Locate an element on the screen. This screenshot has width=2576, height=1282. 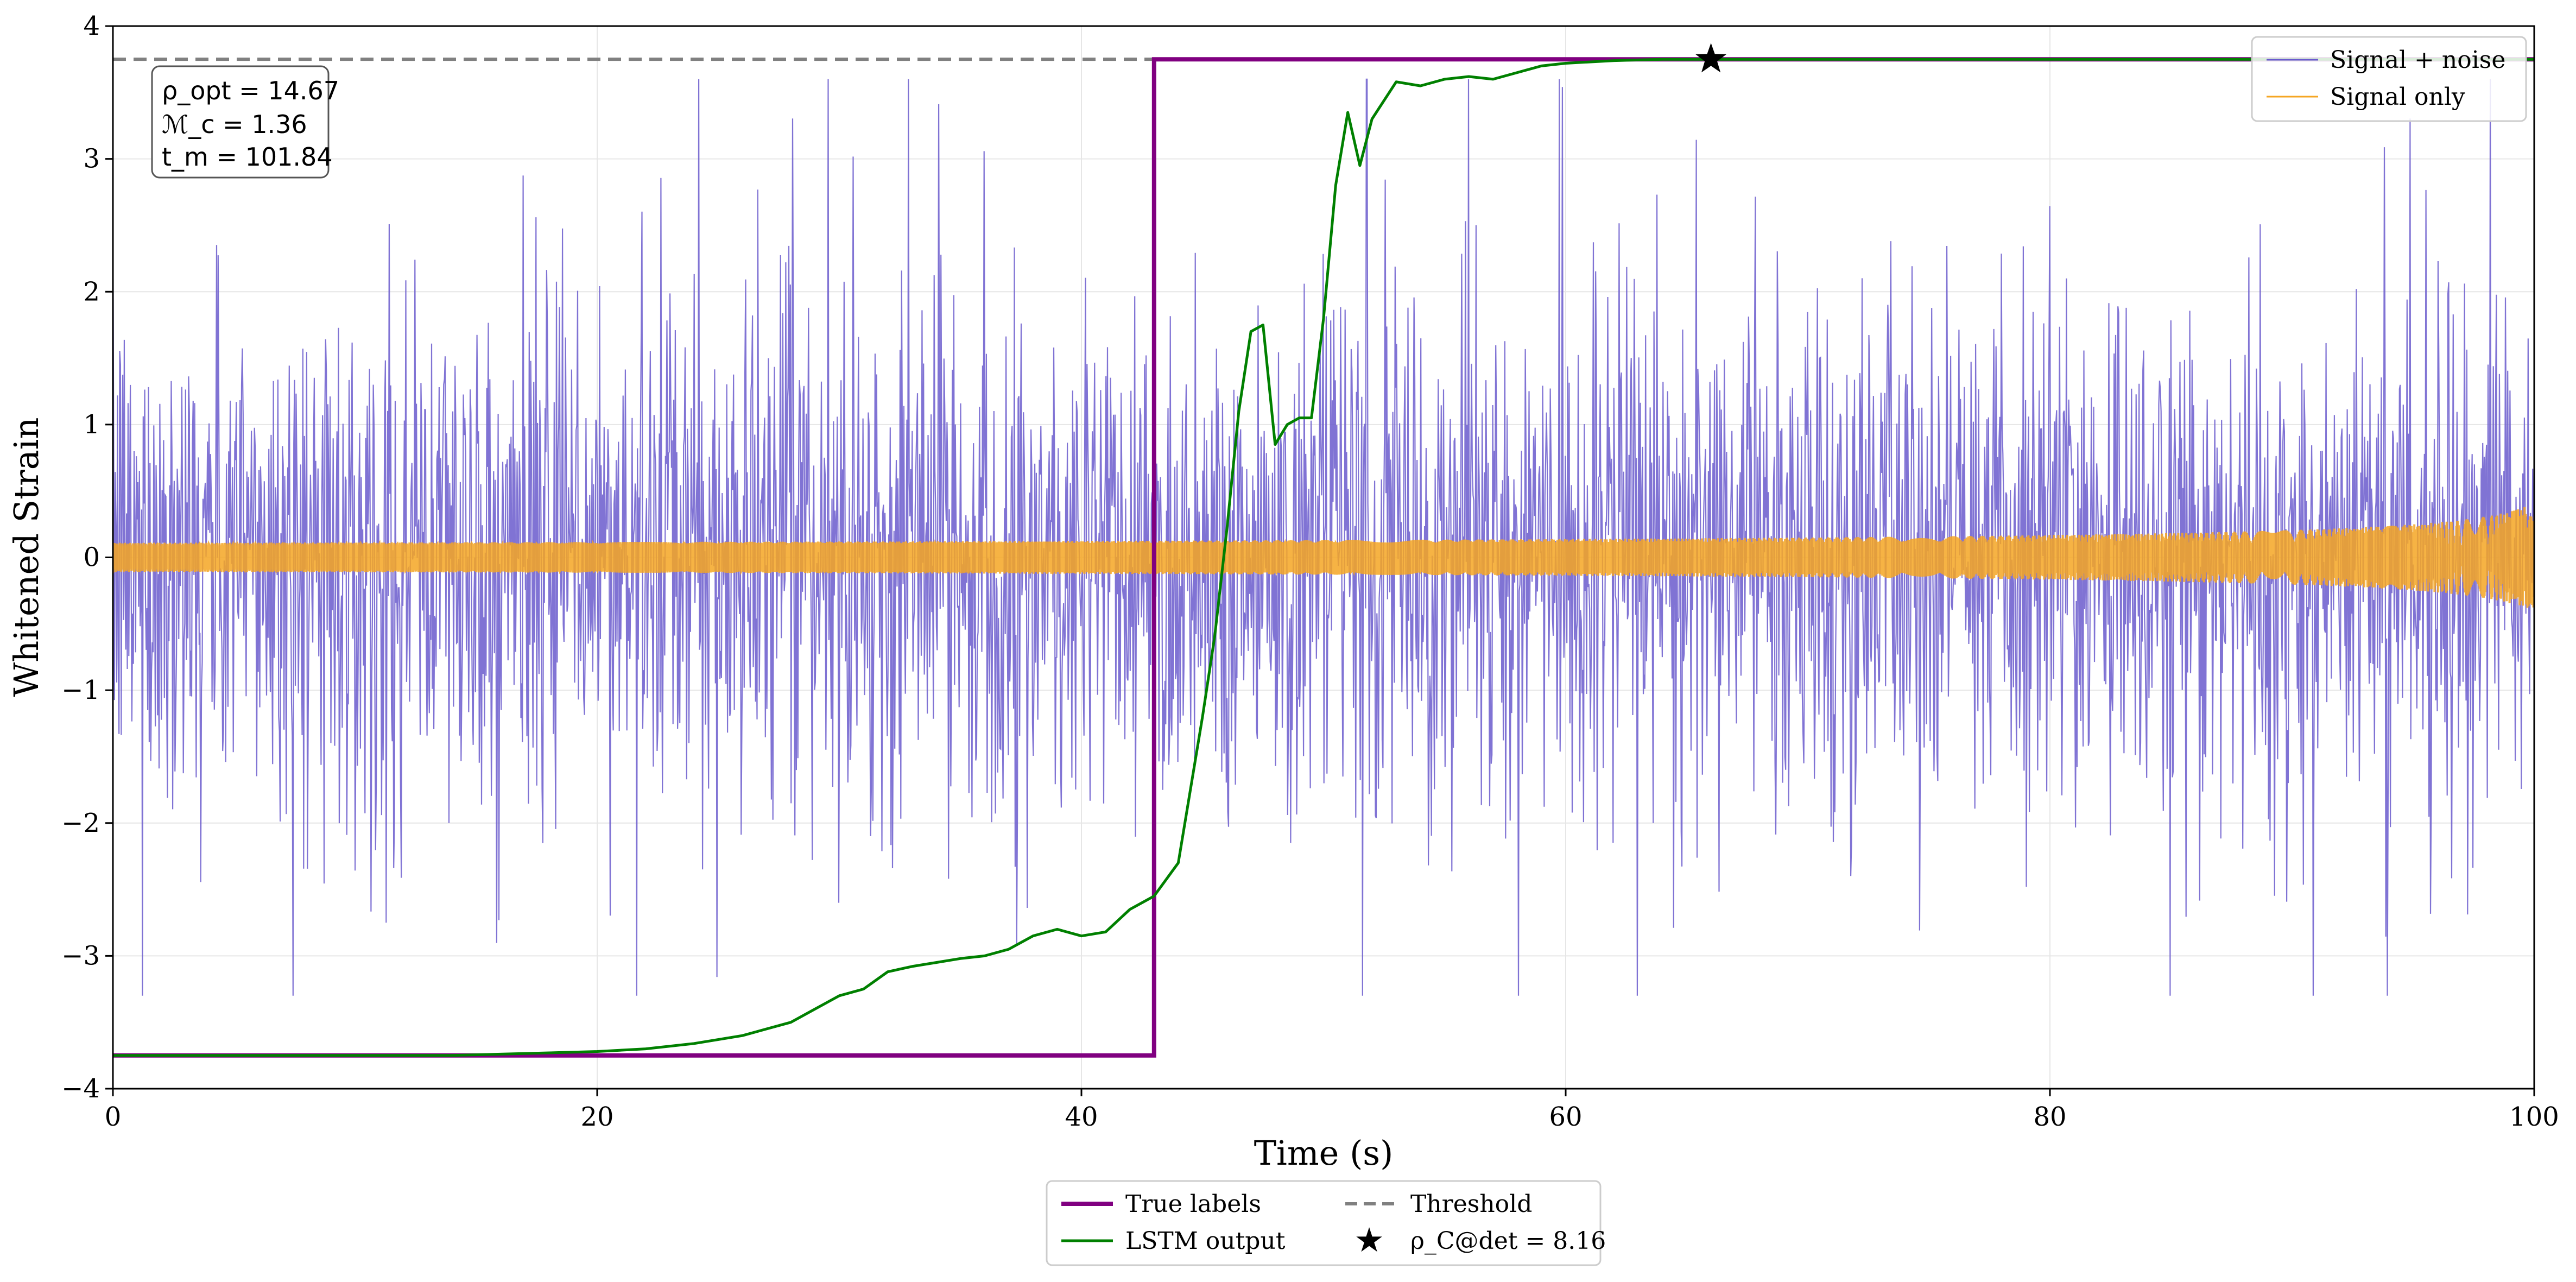
annotation-chirp-mass: ℳ_c = 1.36 is located at coordinates (234, 124).